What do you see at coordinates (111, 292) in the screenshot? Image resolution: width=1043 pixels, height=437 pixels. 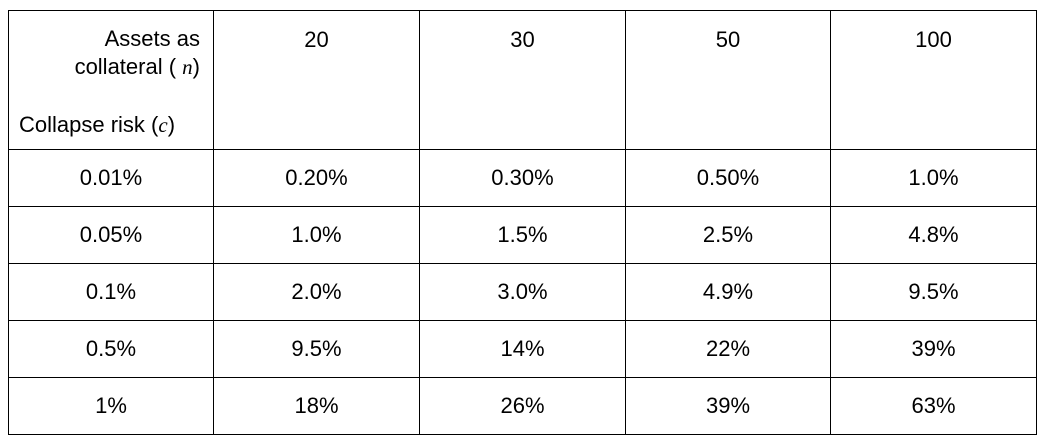 I see `row-label: 0.1%` at bounding box center [111, 292].